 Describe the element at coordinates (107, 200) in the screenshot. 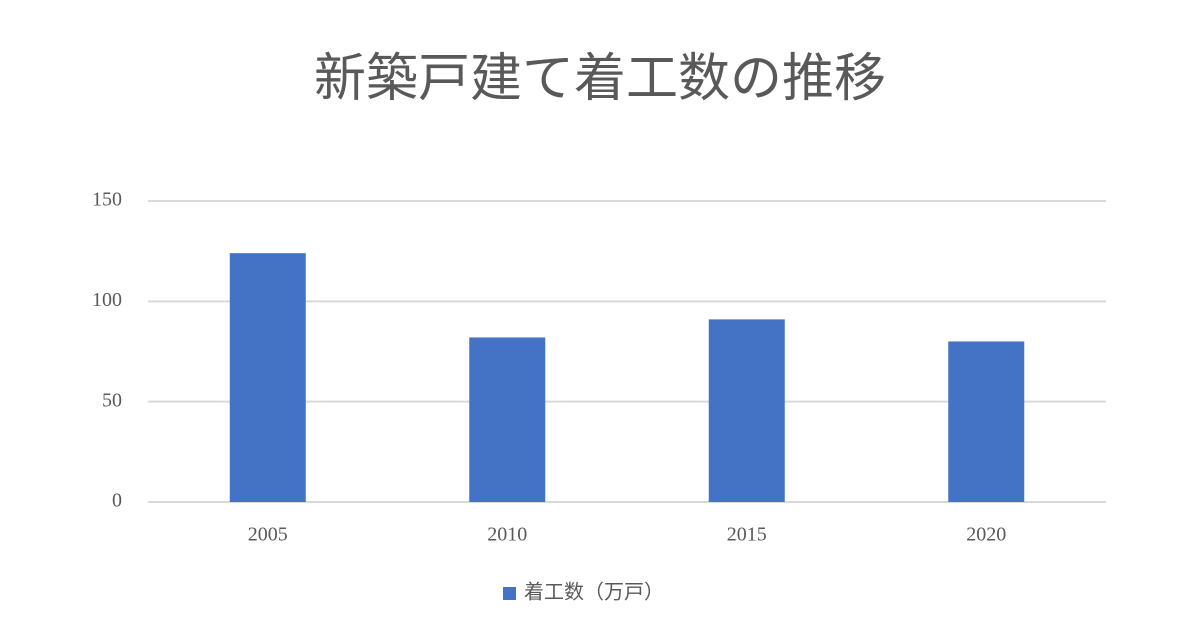

I see `y-tick-label: 150` at that location.